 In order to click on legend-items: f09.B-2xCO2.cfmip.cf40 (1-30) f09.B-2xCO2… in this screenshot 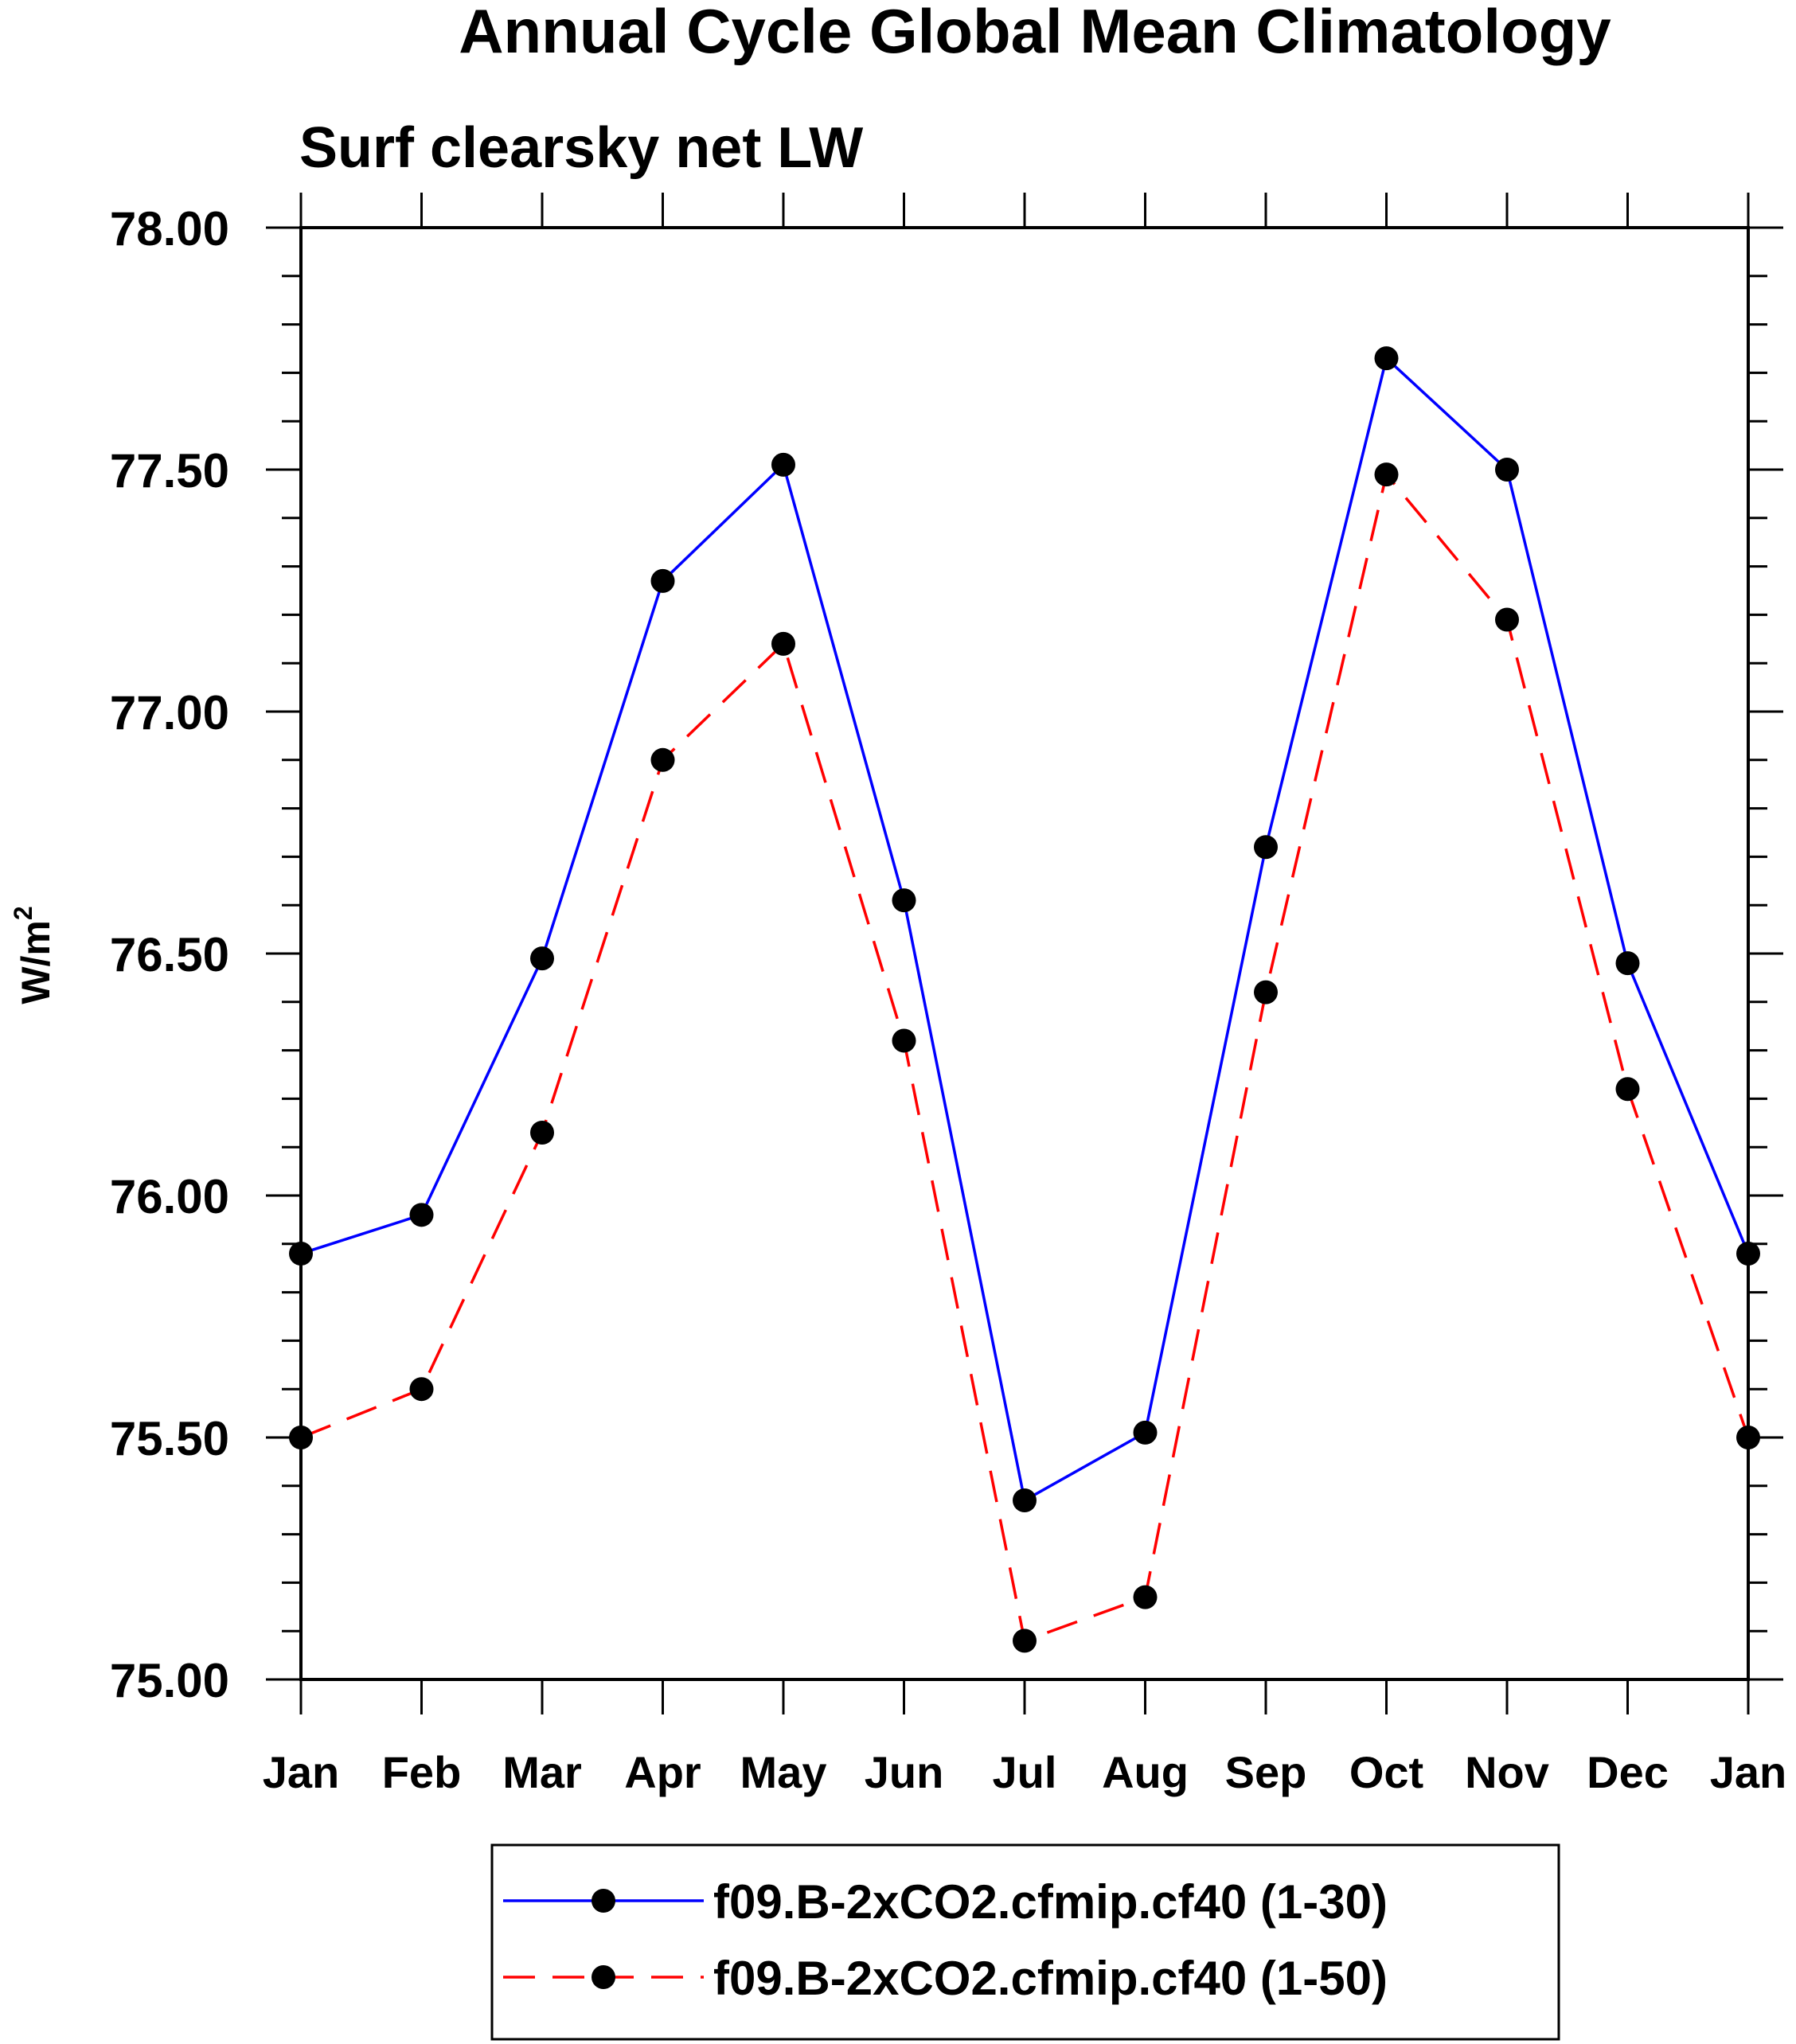, I will do `click(945, 1940)`.